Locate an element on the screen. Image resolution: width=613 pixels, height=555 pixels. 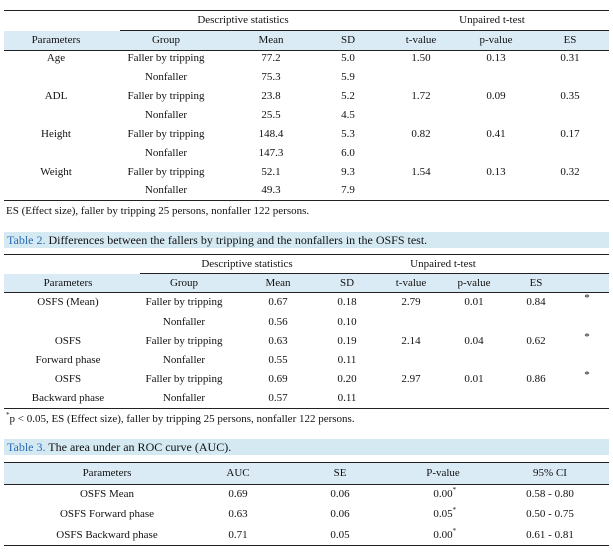
footnote-mark: * is located at coordinates (8, 415).